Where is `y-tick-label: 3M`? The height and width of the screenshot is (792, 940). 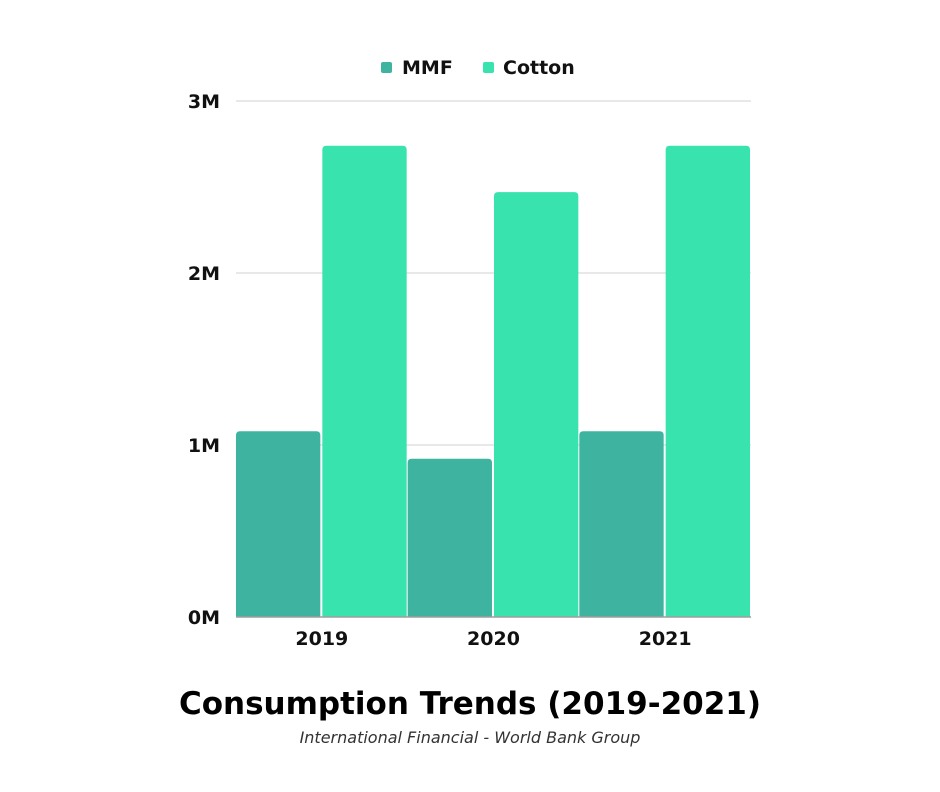
y-tick-label: 3M is located at coordinates (204, 102).